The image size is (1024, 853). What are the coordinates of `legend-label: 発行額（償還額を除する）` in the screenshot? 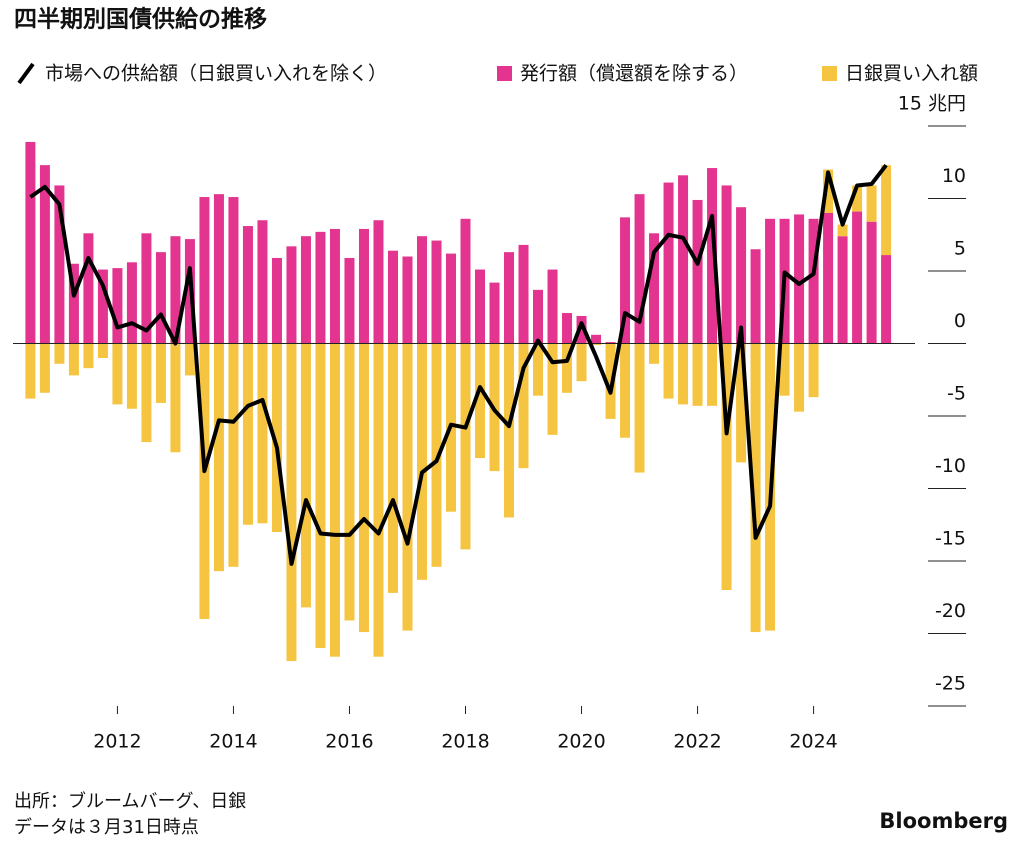 It's located at (634, 74).